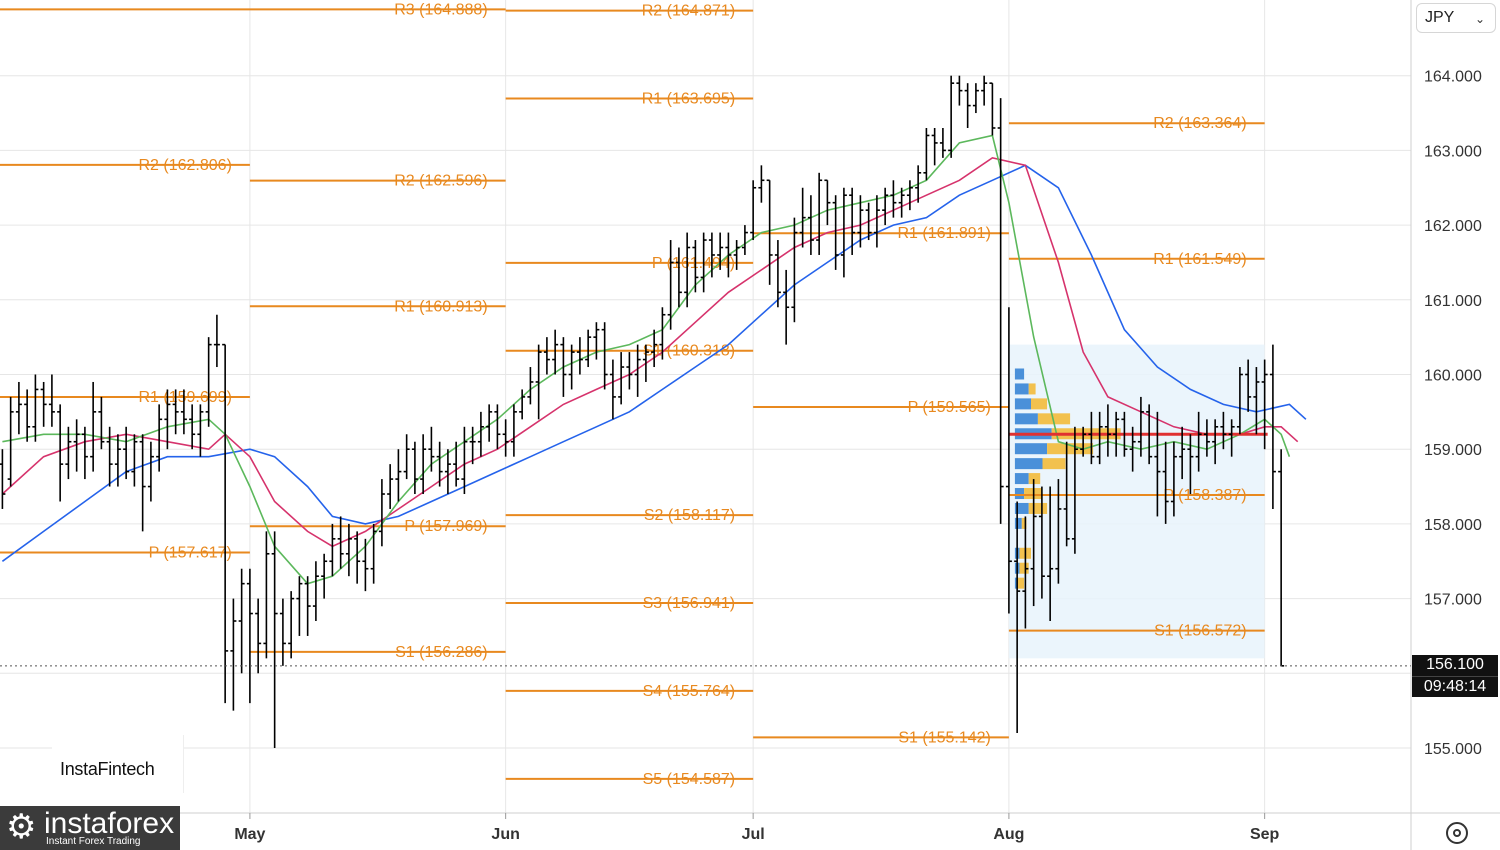 The image size is (1500, 850). What do you see at coordinates (1453, 450) in the screenshot?
I see `y-tick-label: 159.000` at bounding box center [1453, 450].